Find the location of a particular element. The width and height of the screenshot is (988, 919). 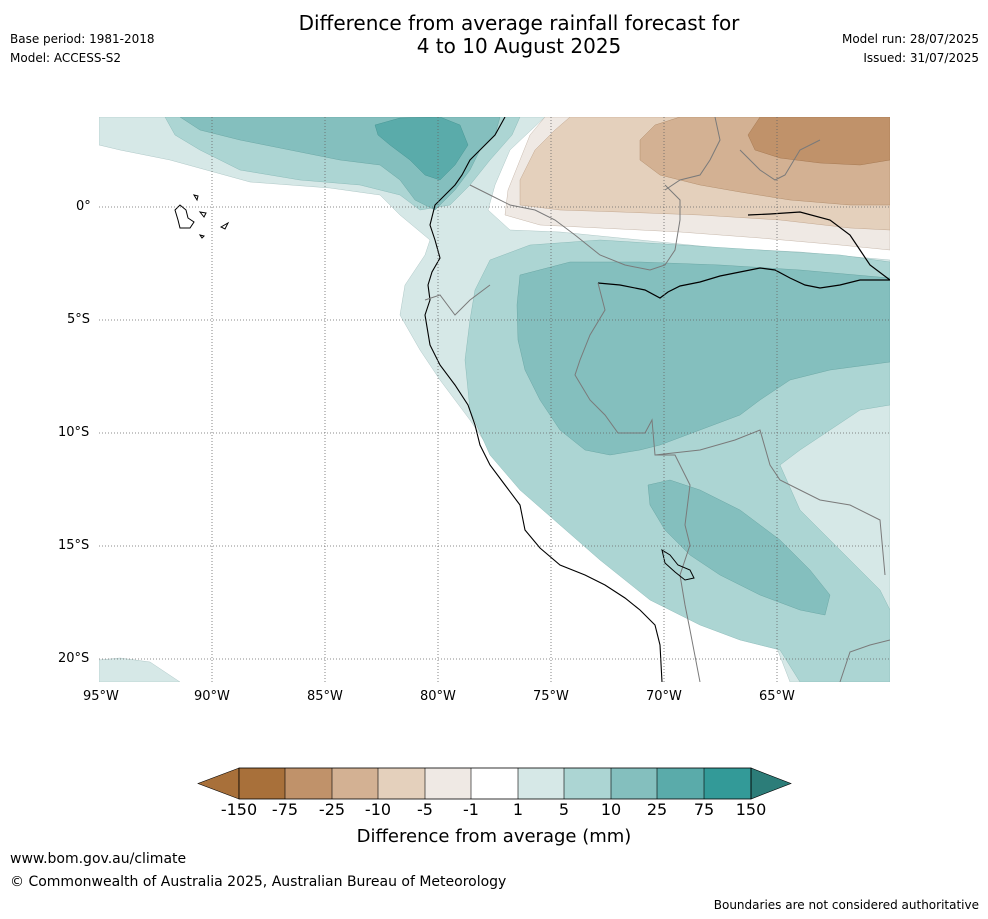

colorbar-dividers is located at coordinates (494, 783).